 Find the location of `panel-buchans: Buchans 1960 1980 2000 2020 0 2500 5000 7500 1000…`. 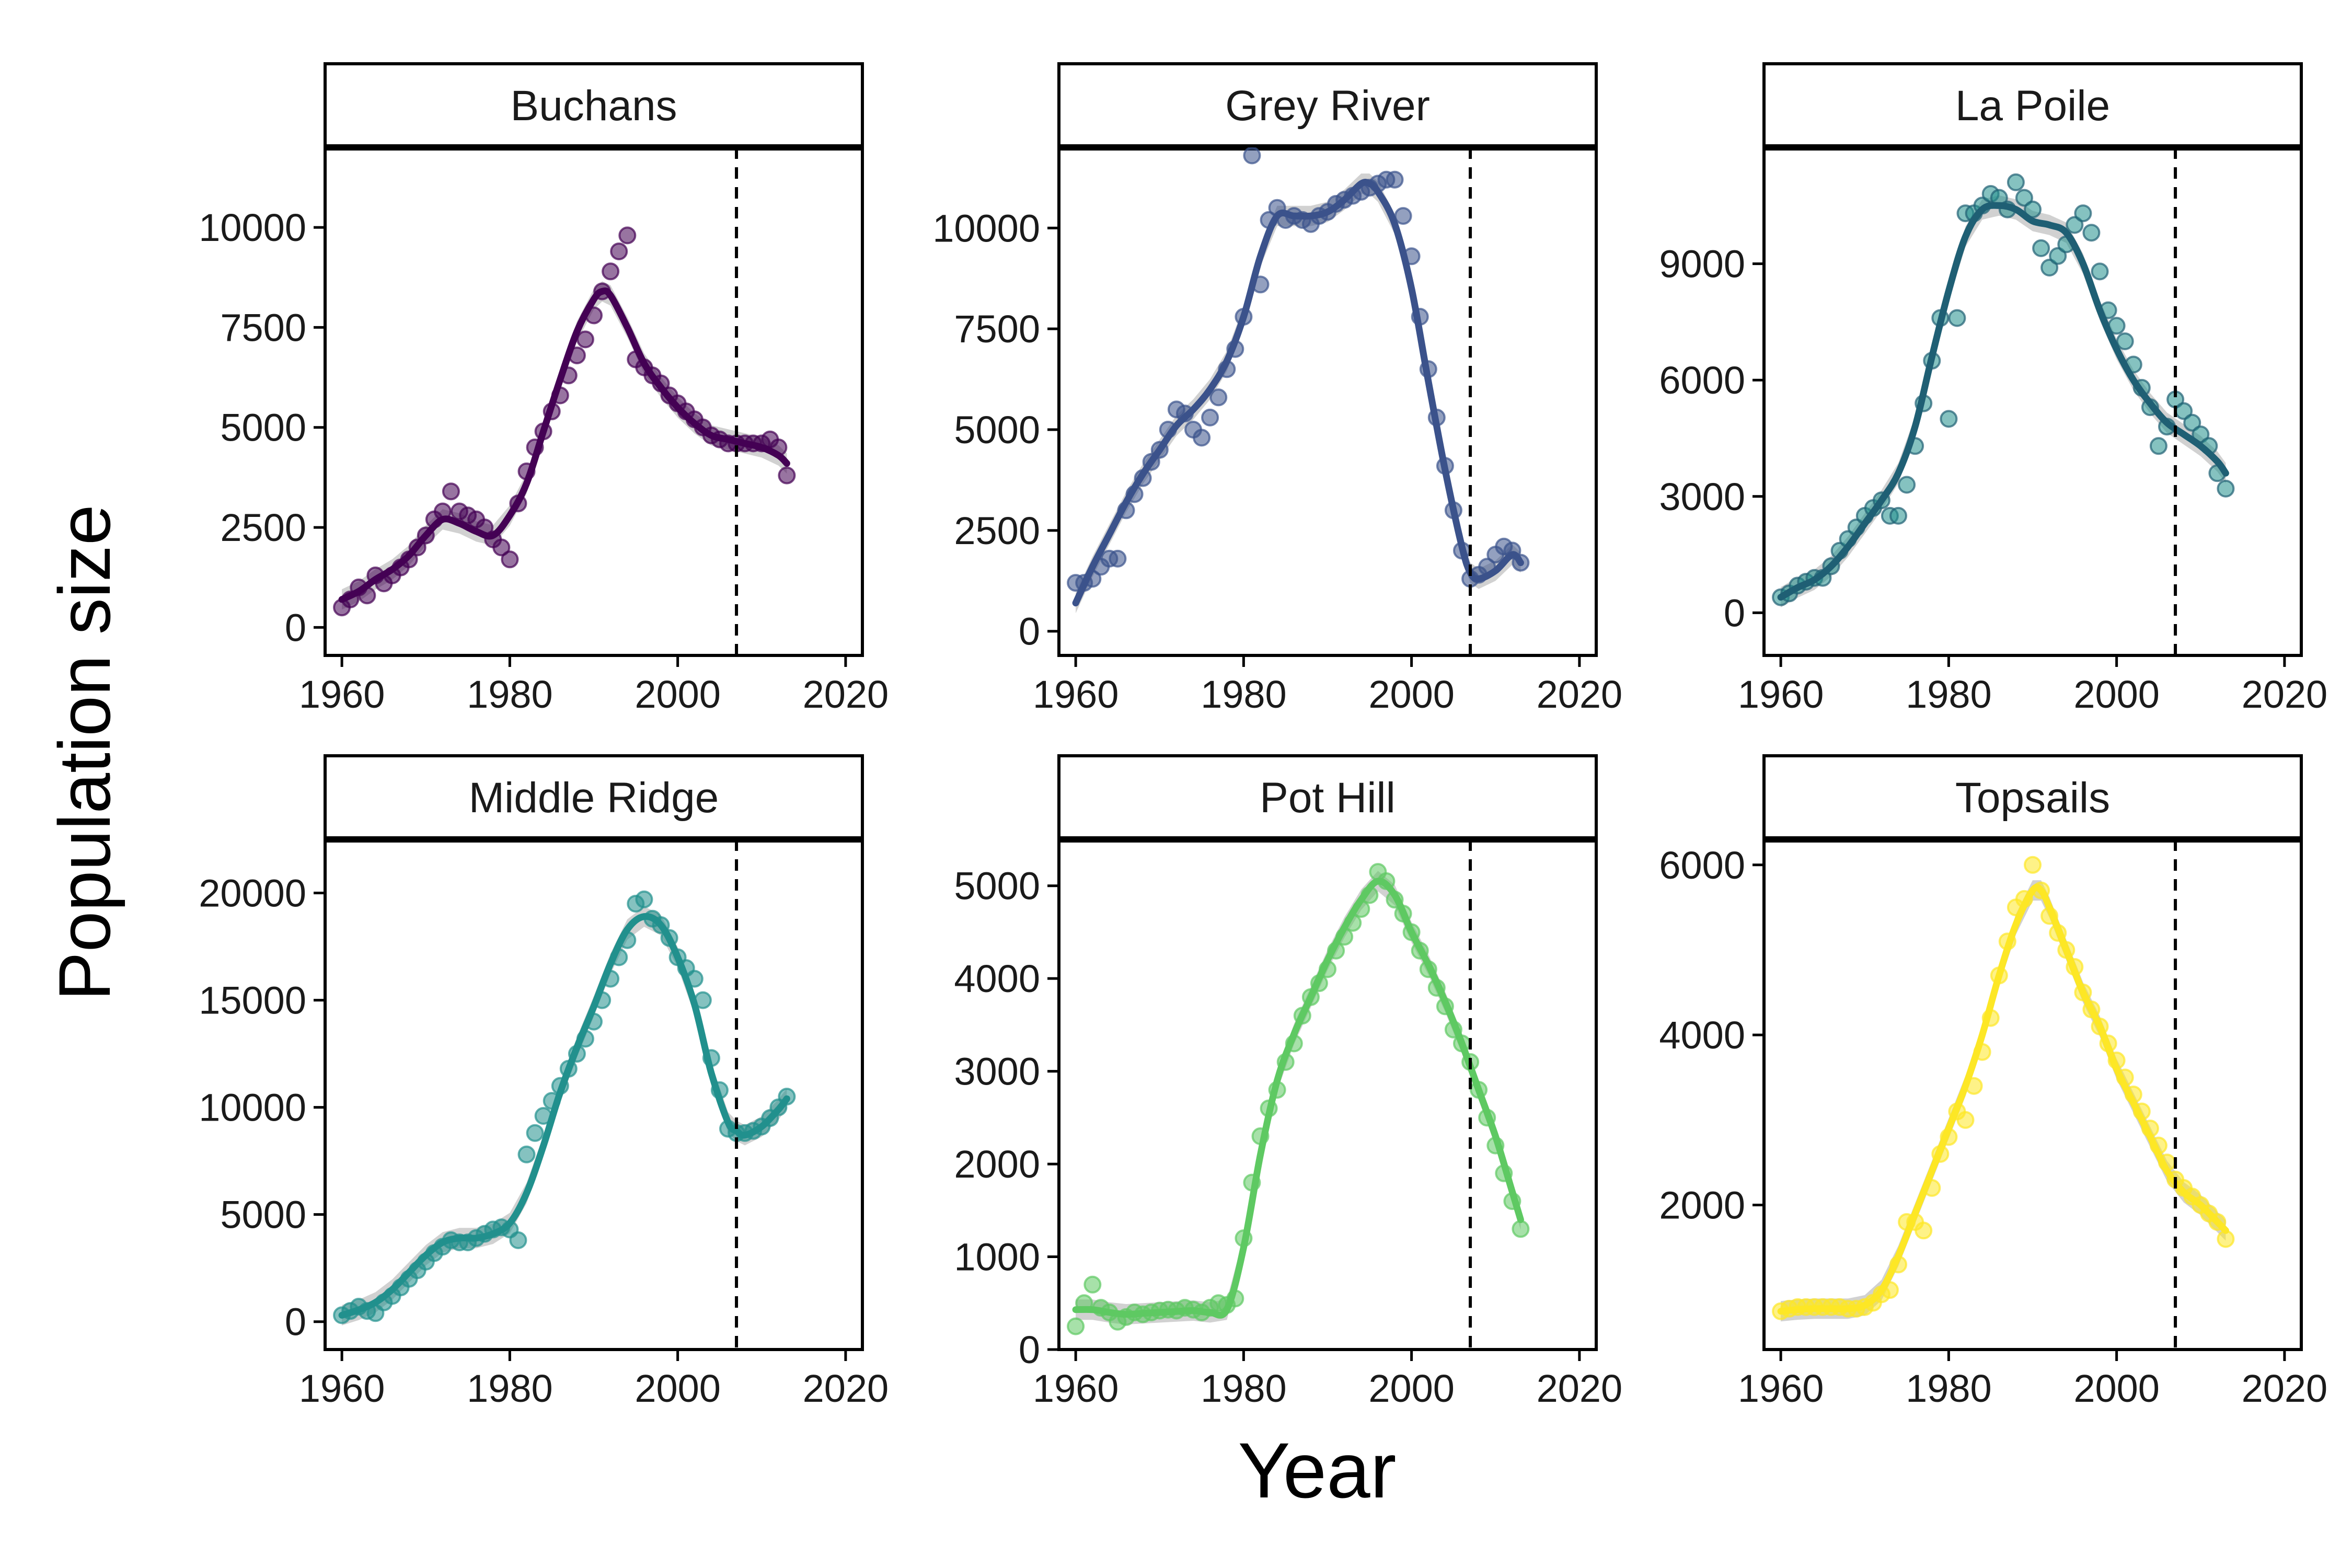

panel-buchans: Buchans 1960 1980 2000 2020 0 2500 5000 7500 1000… is located at coordinates (544, 389).